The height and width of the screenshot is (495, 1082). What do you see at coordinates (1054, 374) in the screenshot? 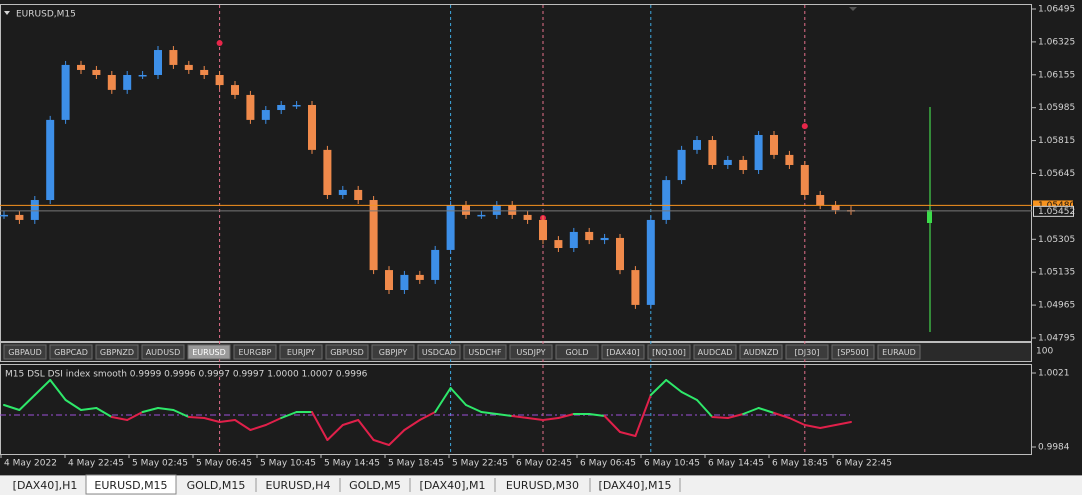
I see `y-tick-label: 1.0021` at bounding box center [1054, 374].